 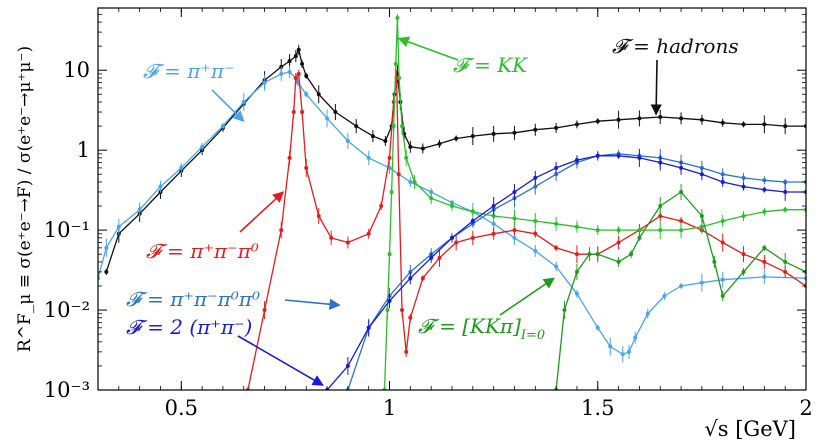 What do you see at coordinates (675, 46) in the screenshot?
I see `annotation-label: 𝓕 = hadrons` at bounding box center [675, 46].